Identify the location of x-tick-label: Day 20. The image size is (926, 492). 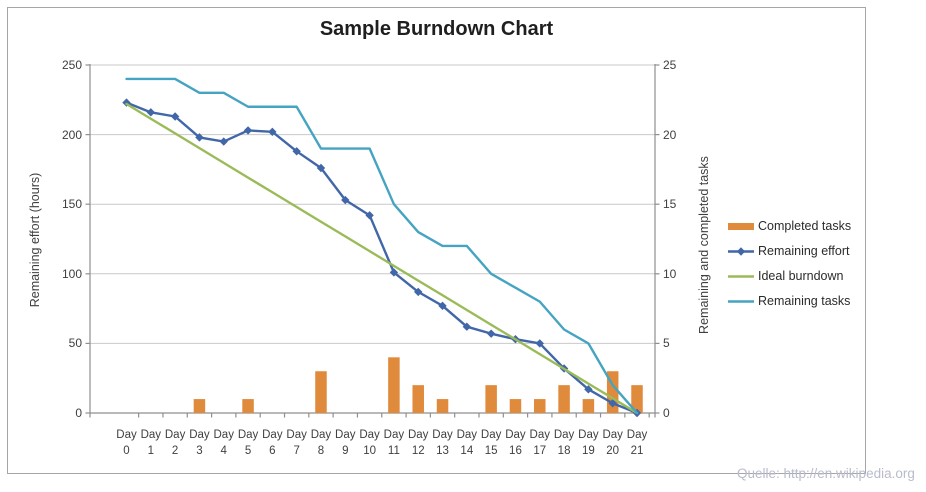
(613, 443).